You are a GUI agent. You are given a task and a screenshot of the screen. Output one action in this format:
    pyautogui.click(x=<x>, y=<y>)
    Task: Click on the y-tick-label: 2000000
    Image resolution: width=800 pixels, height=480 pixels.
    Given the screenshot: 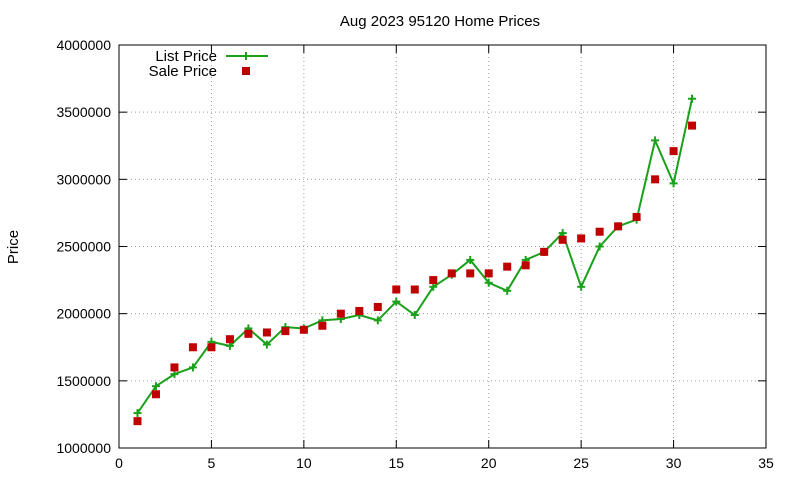 What is the action you would take?
    pyautogui.click(x=83, y=314)
    